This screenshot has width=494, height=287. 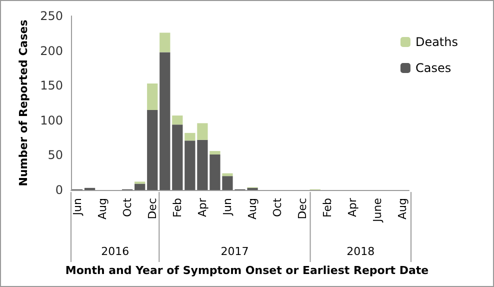 I want to click on y-tick-label: 150, so click(x=51, y=85).